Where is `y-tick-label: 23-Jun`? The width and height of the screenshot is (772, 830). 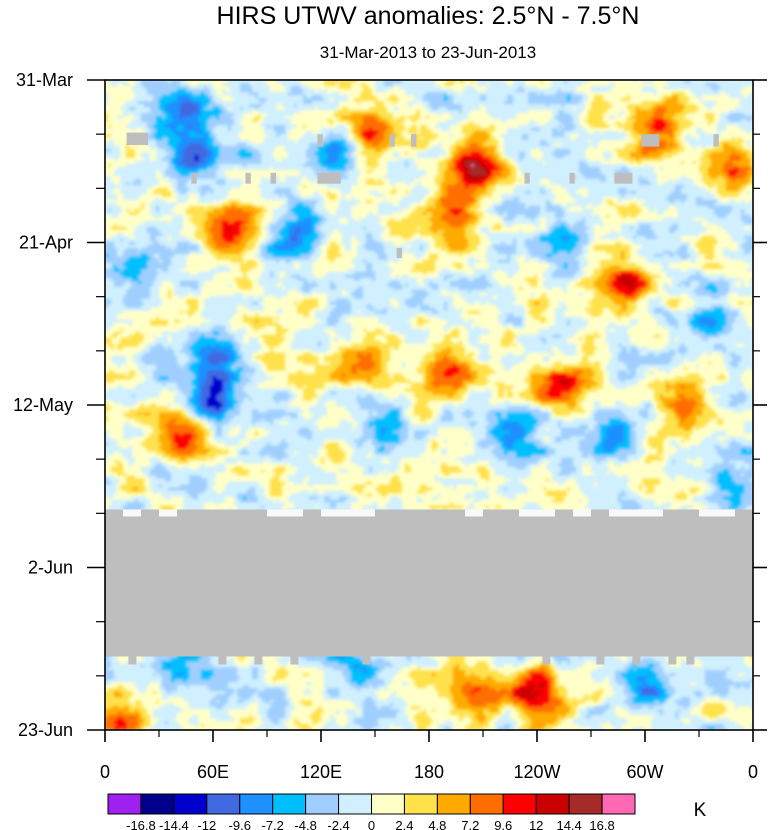
y-tick-label: 23-Jun is located at coordinates (45, 730).